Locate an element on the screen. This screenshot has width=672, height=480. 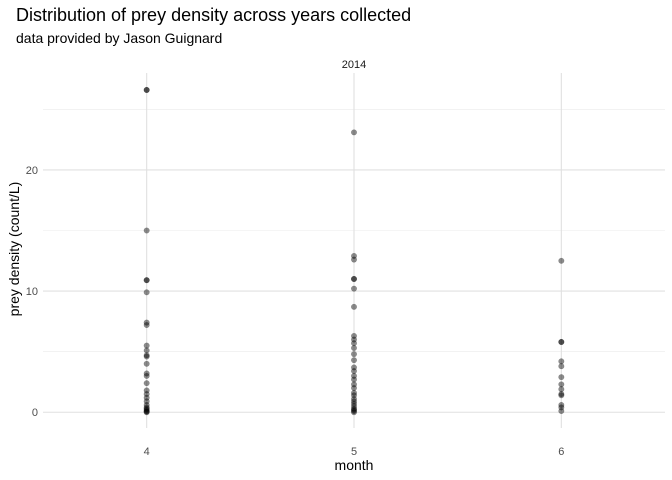
y-axis-title: prey density (count/L) is located at coordinates (14, 249).